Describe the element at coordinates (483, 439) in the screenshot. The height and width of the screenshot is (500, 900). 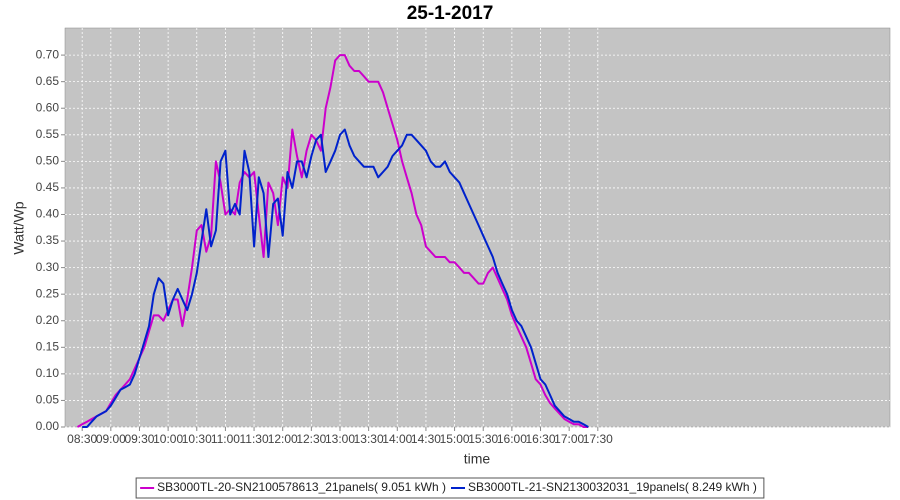
I see `x-tick-label: 15:30` at that location.